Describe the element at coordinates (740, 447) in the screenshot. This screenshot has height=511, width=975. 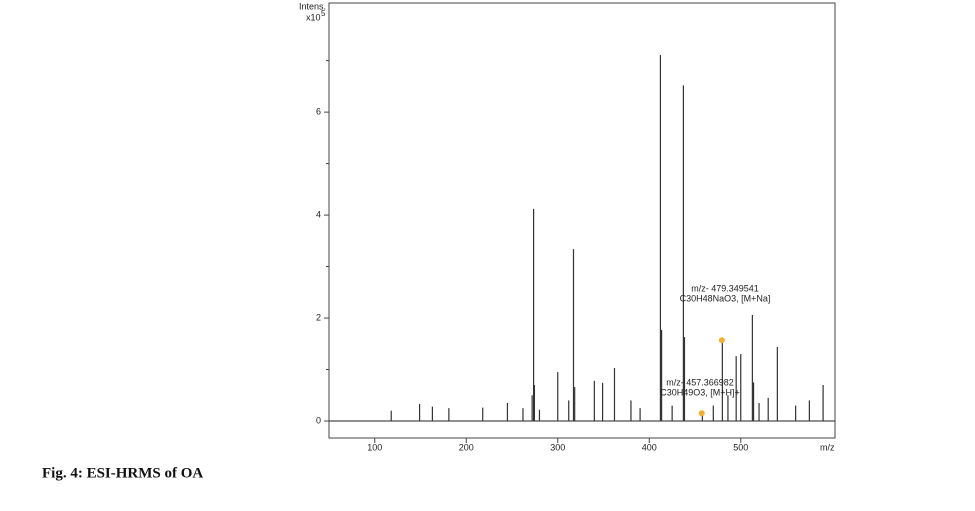
I see `x-tick-label: 500` at that location.